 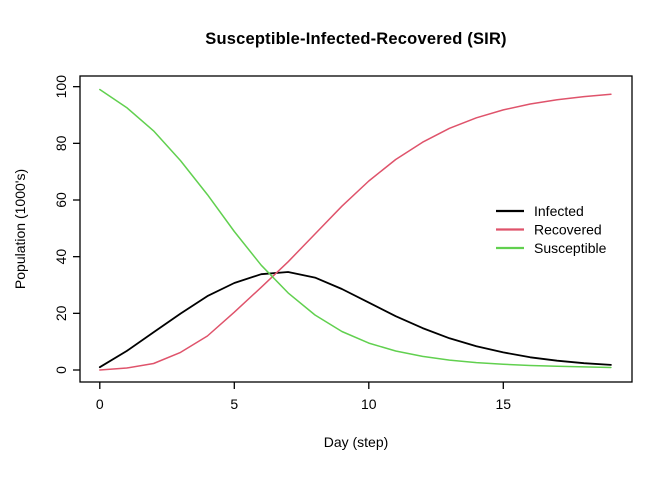 I want to click on x-tick-label: 15, so click(x=504, y=404).